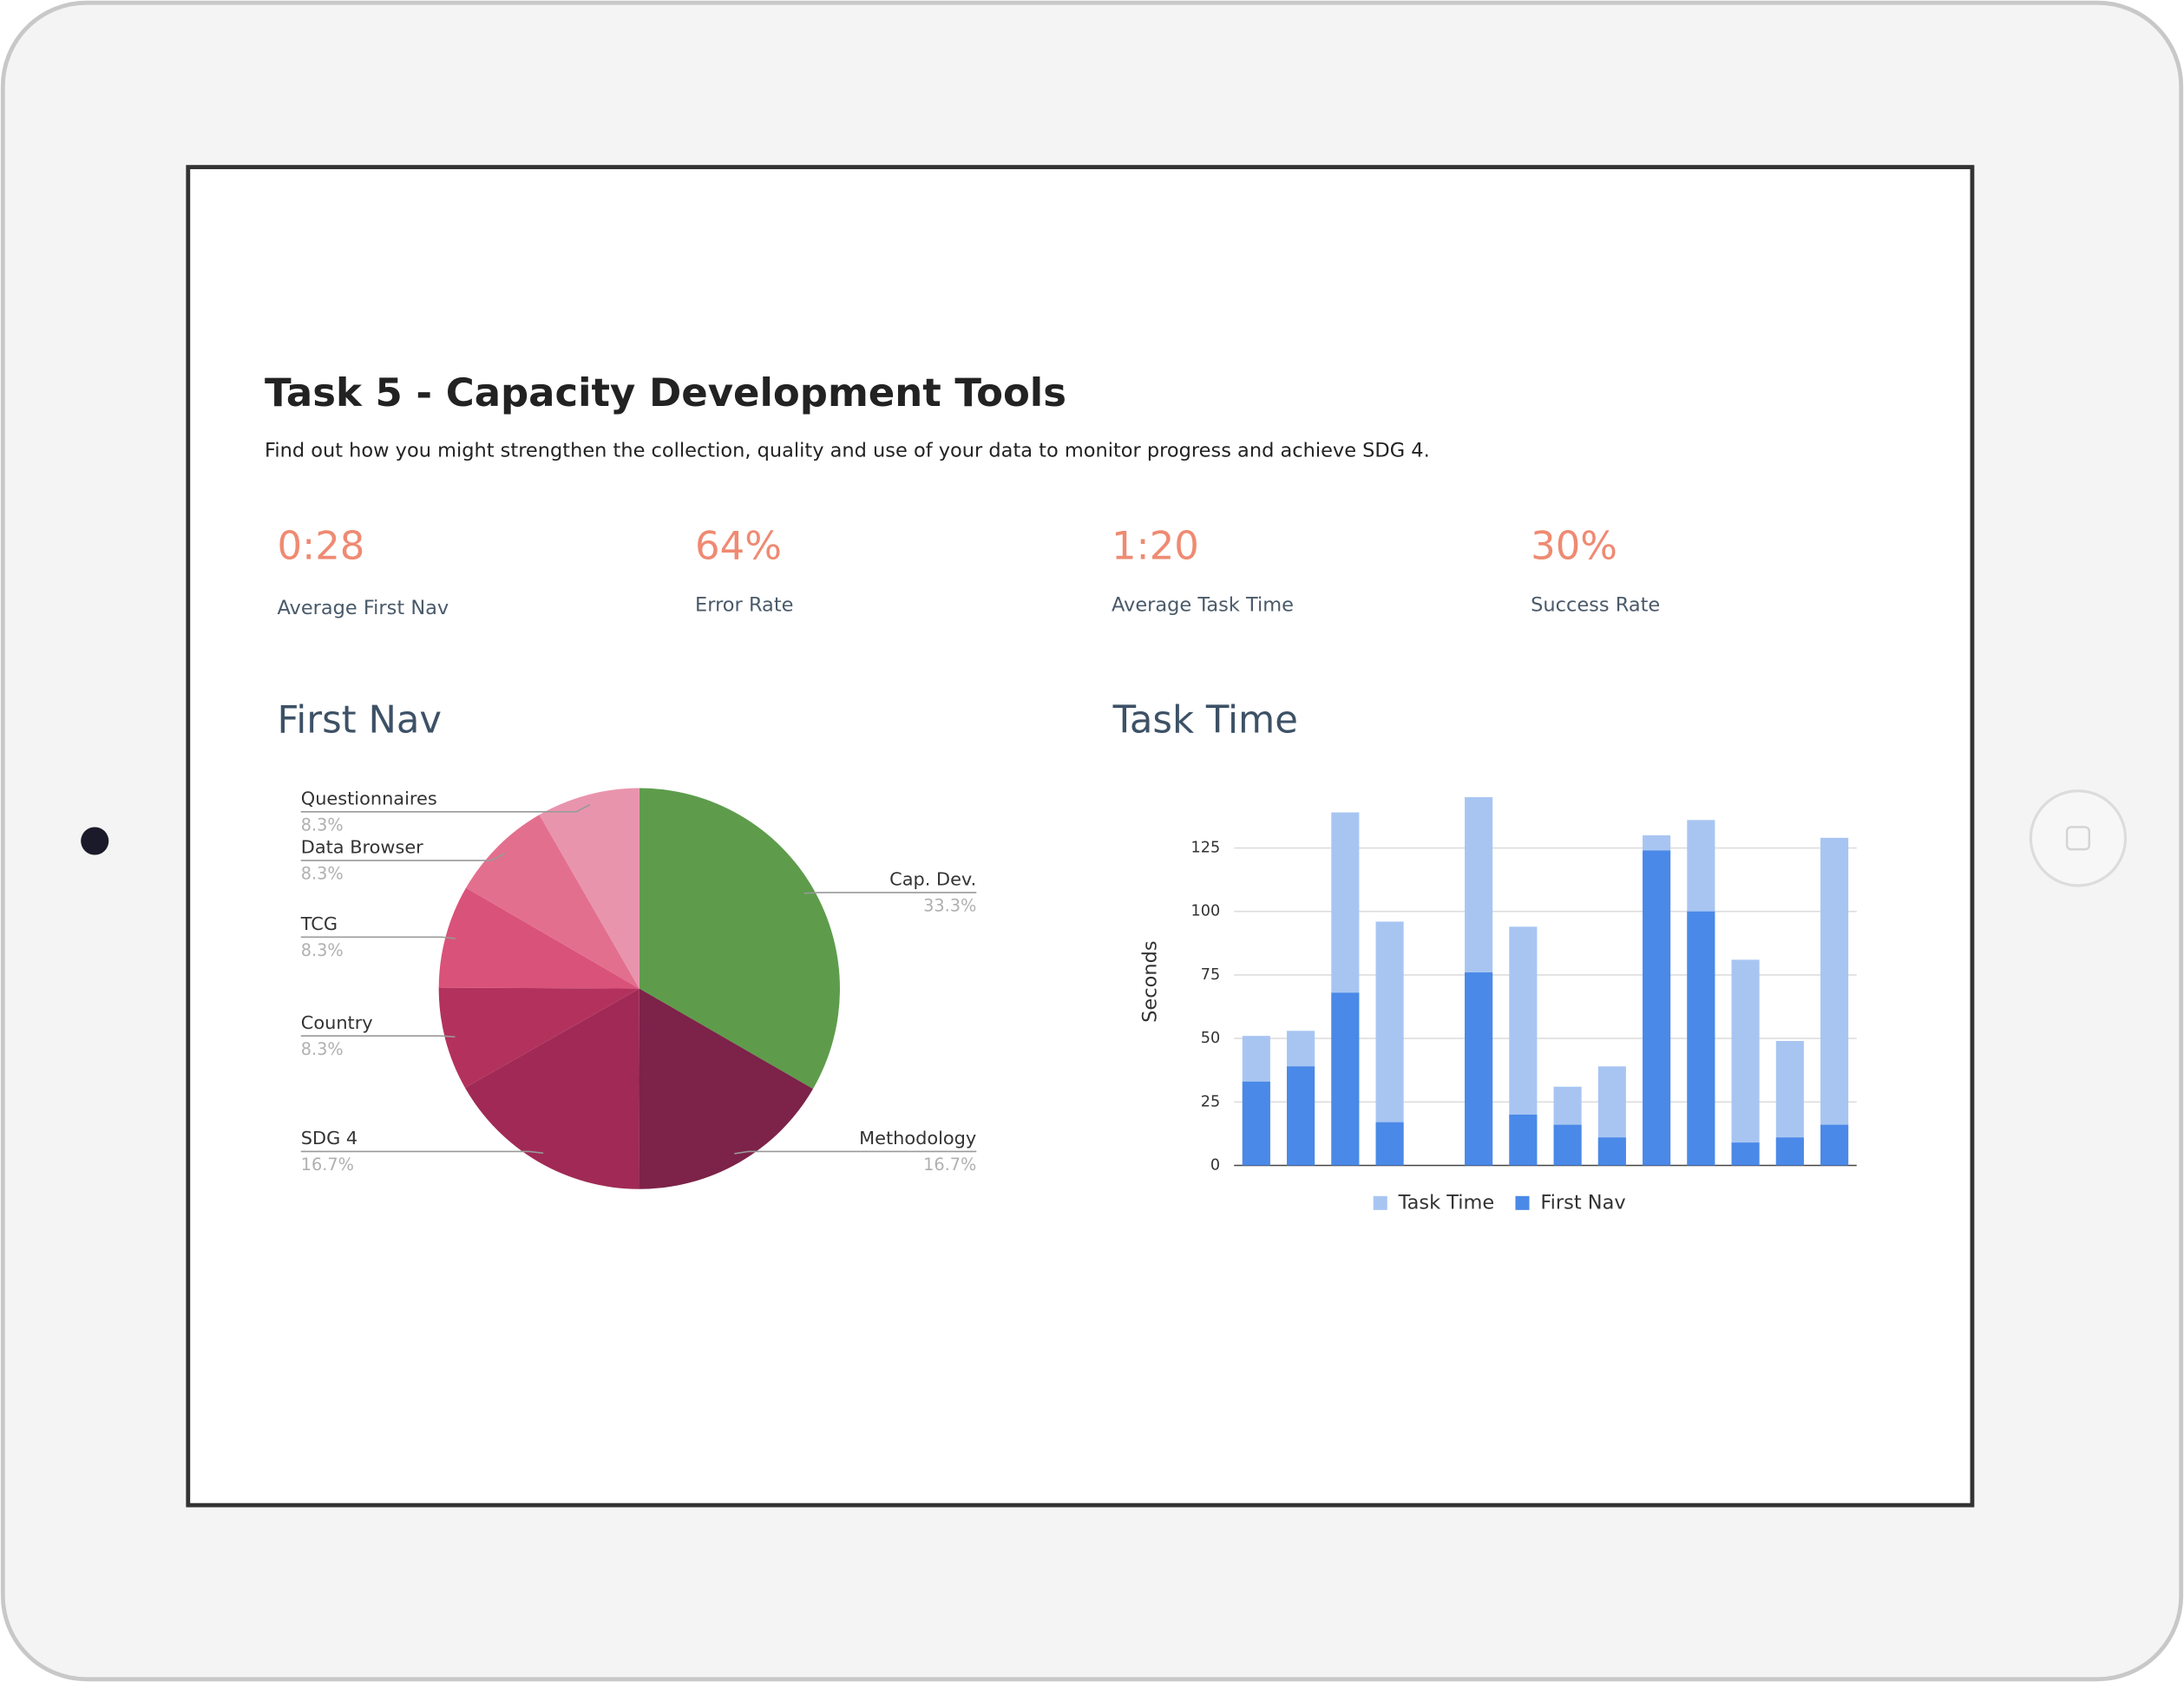  I want to click on chart-title: First Nav, so click(359, 721).